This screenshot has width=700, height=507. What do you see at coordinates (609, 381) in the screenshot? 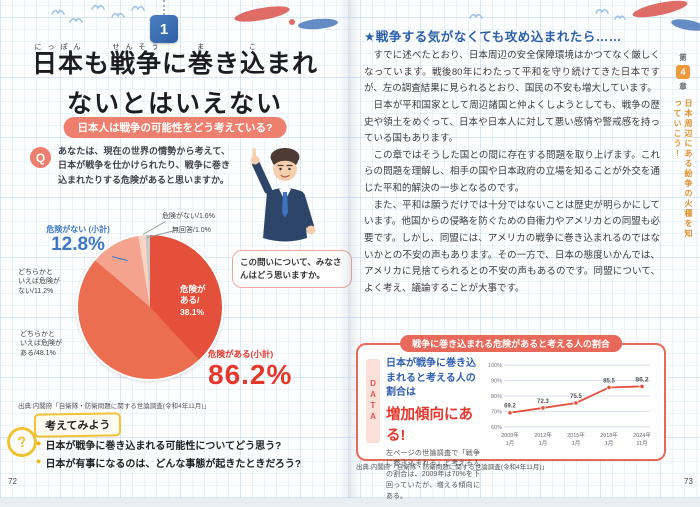
I see `svg-text: 85.5` at bounding box center [609, 381].